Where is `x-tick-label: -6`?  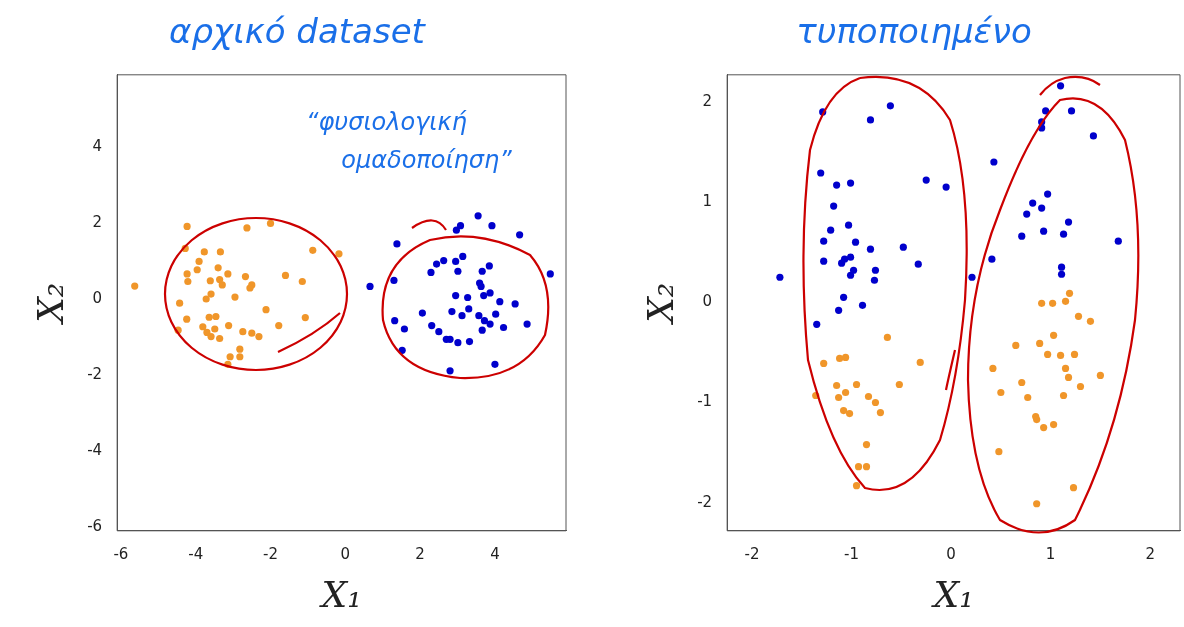
x-tick-label: -6 is located at coordinates (121, 553).